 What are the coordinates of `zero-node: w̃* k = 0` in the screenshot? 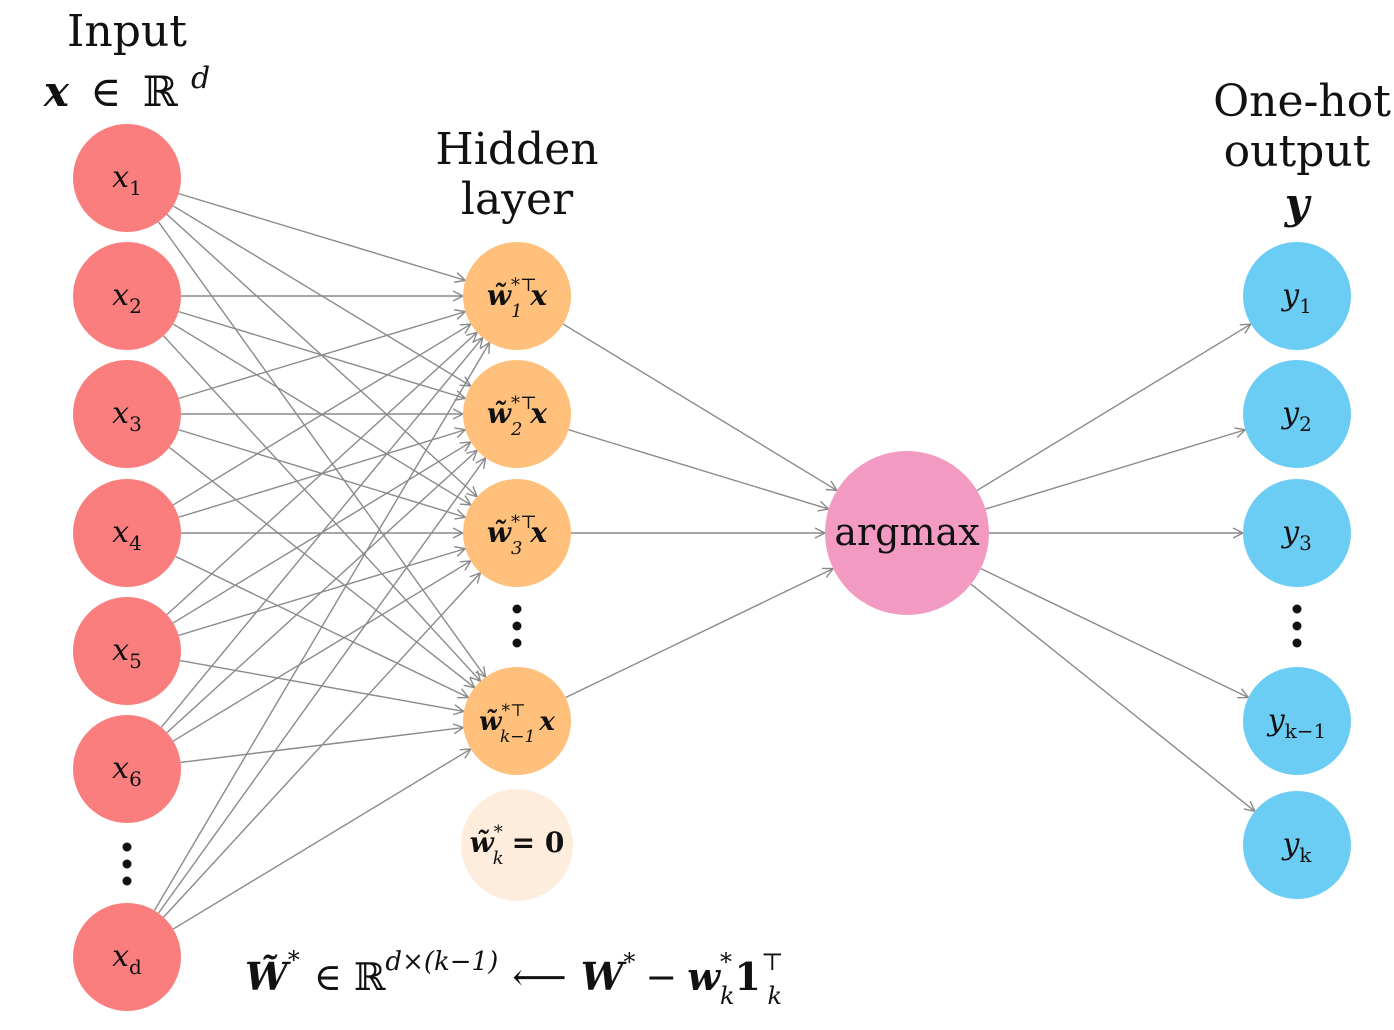 It's located at (517, 845).